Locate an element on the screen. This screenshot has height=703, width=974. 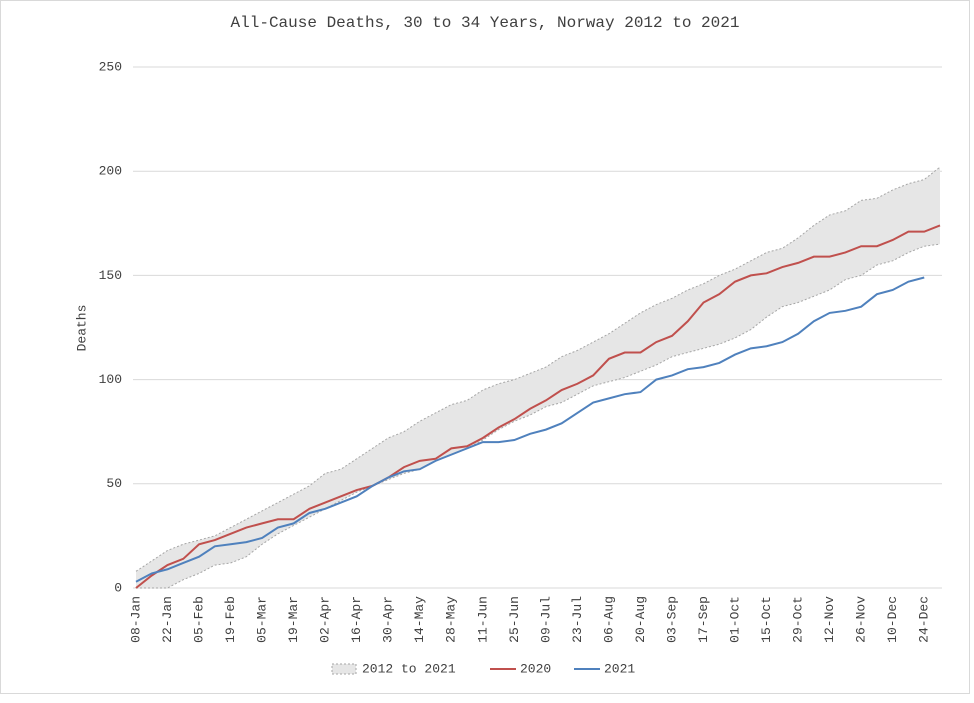
x-tick-label: 26-Nov is located at coordinates (861, 619).